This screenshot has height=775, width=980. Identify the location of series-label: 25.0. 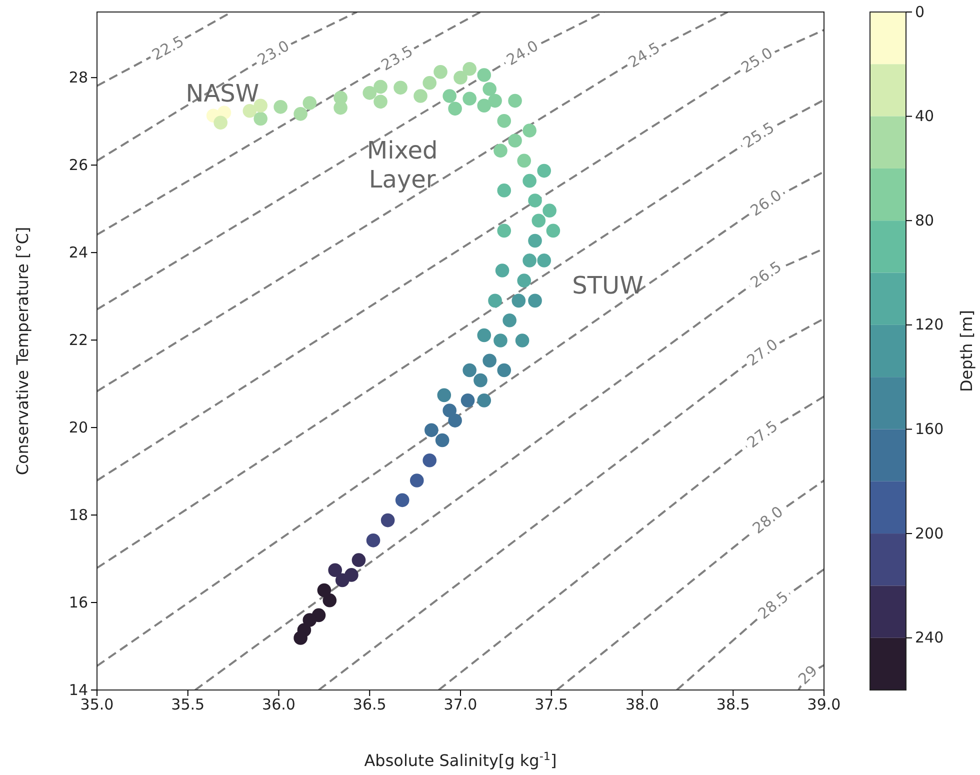
(757, 60).